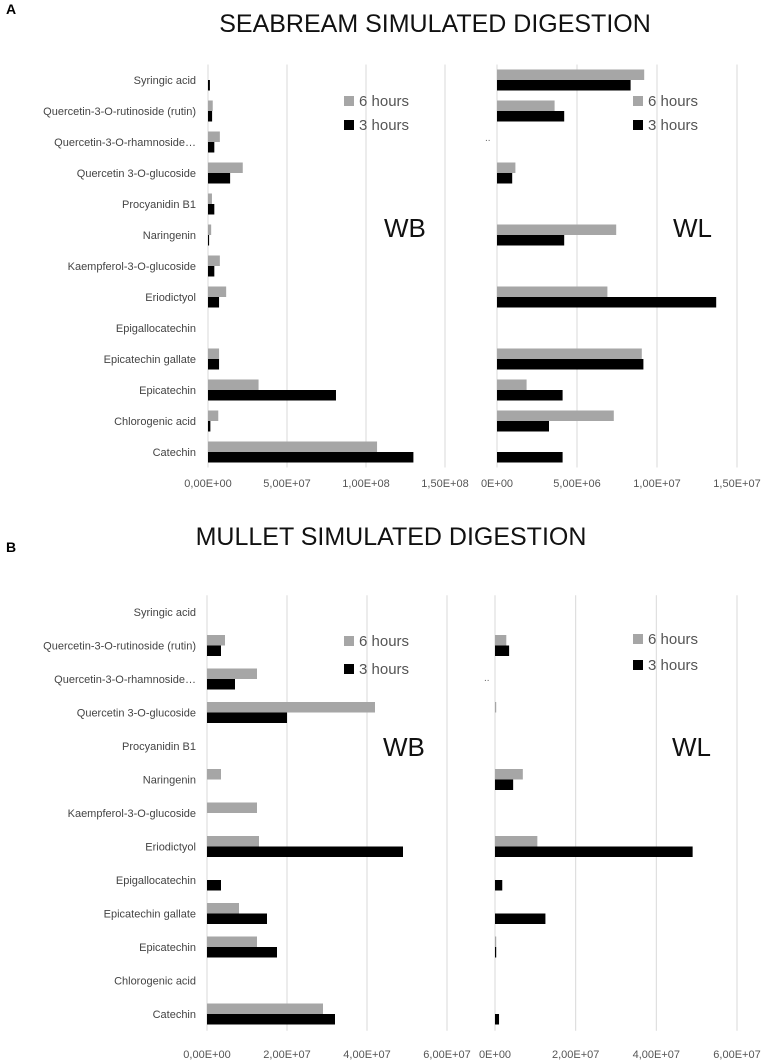 The height and width of the screenshot is (1063, 767). What do you see at coordinates (391, 537) in the screenshot?
I see `chart-title: MULLET SIMULATED DIGESTION` at bounding box center [391, 537].